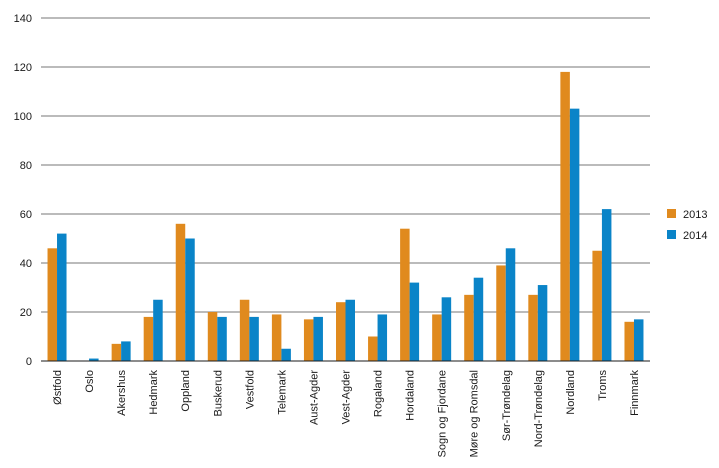 The width and height of the screenshot is (719, 468). What do you see at coordinates (347, 397) in the screenshot?
I see `x-tick-label: Vest-Agder` at bounding box center [347, 397].